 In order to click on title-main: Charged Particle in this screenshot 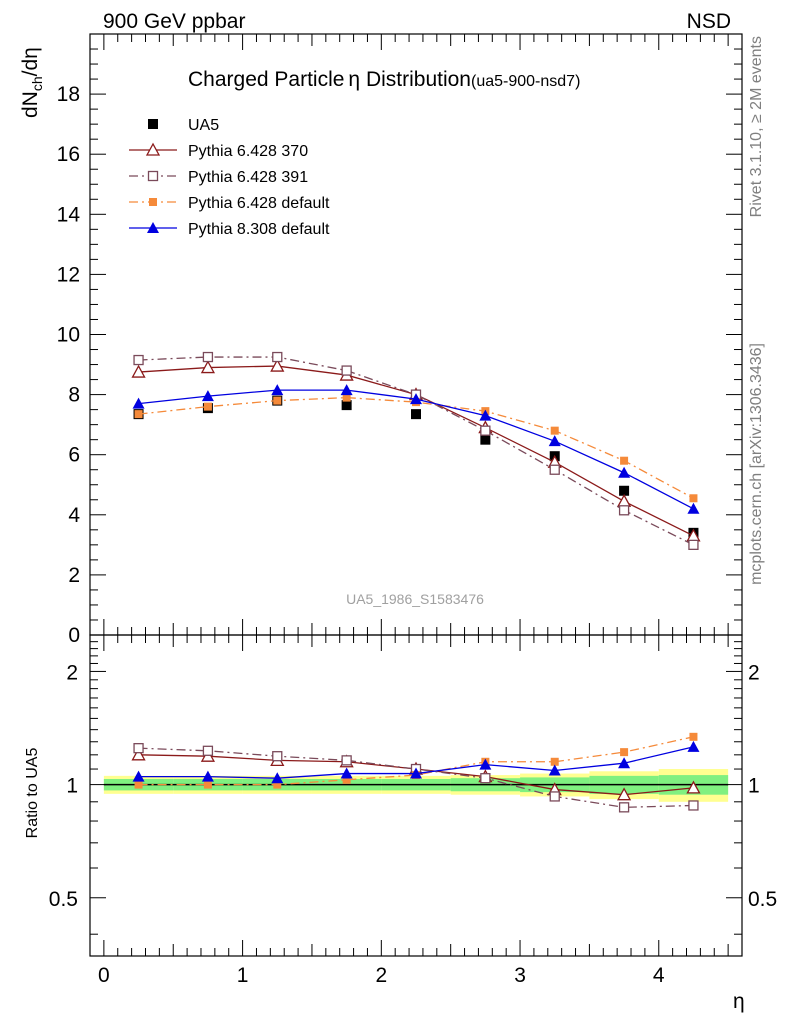, I will do `click(266, 79)`.